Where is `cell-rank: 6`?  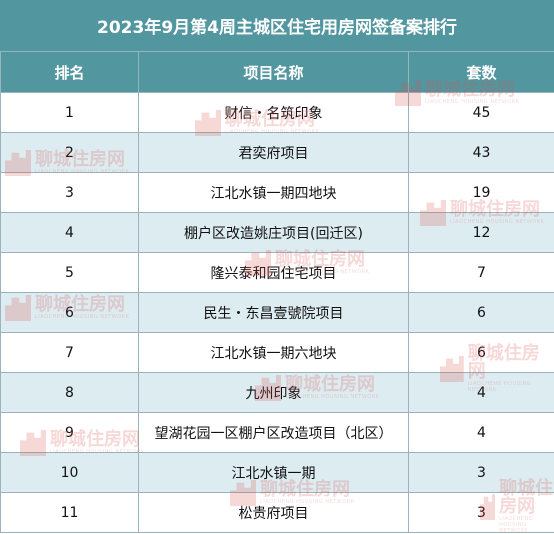 cell-rank: 6 is located at coordinates (70, 313).